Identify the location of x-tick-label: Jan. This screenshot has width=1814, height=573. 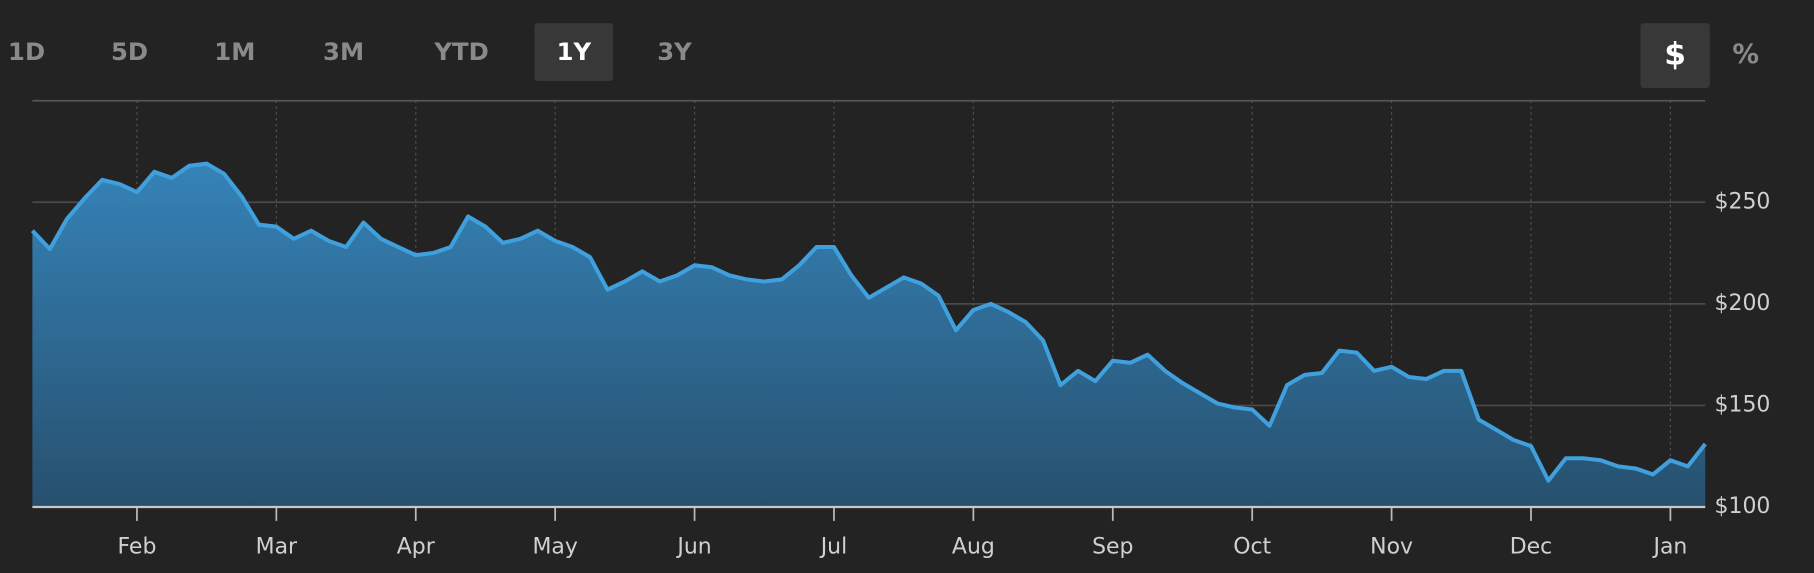
(1669, 547).